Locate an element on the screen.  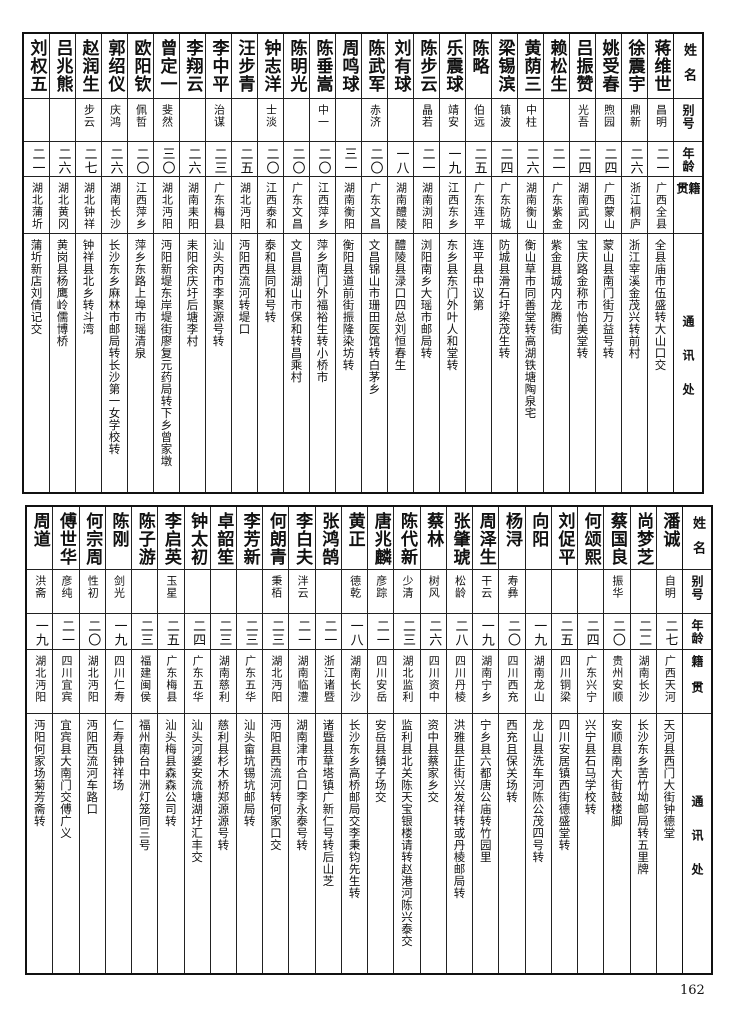
name-text: 刘有球 is located at coordinates (400, 66).